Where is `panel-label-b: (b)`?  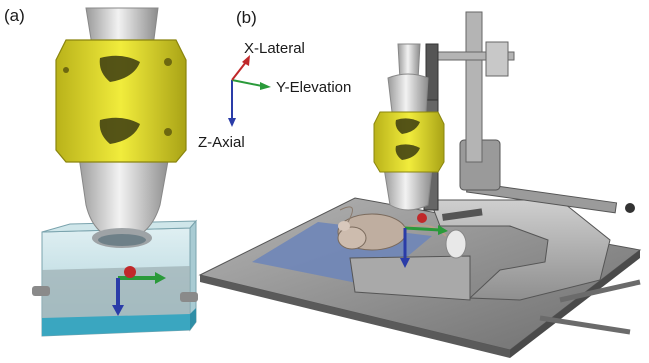 panel-label-b: (b) is located at coordinates (246, 17).